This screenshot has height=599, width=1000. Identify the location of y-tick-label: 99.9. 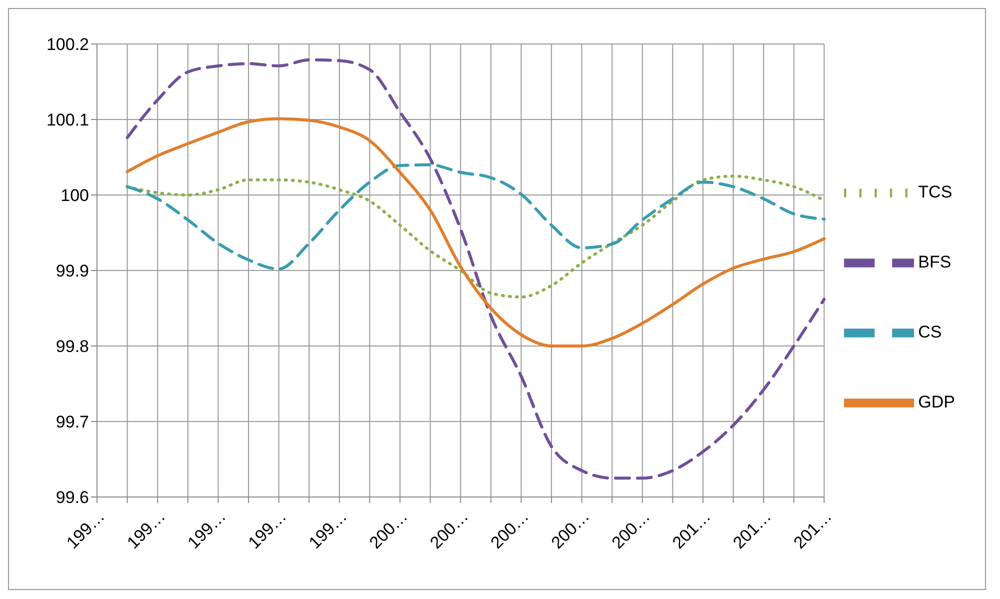
(72, 271).